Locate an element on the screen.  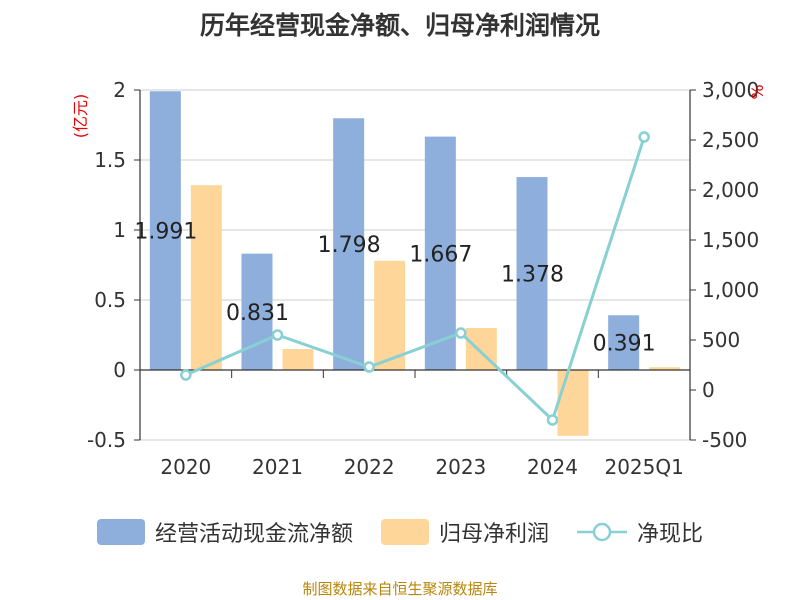
x-tick-label: 2023 is located at coordinates (460, 467).